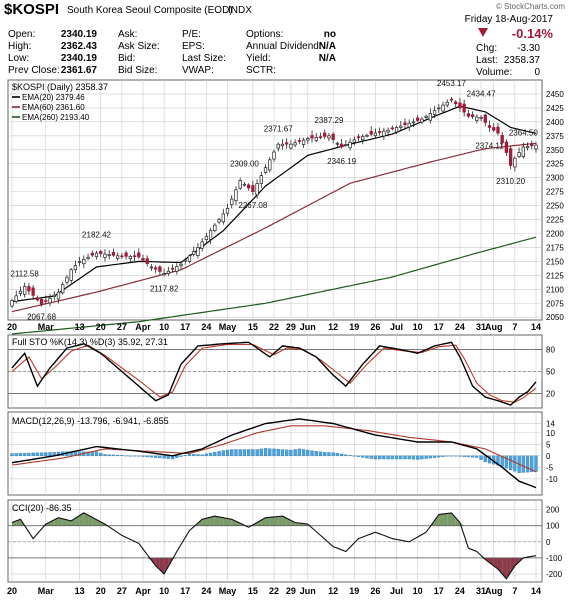 The width and height of the screenshot is (572, 605). I want to click on price-annotation: 2371.67, so click(278, 129).